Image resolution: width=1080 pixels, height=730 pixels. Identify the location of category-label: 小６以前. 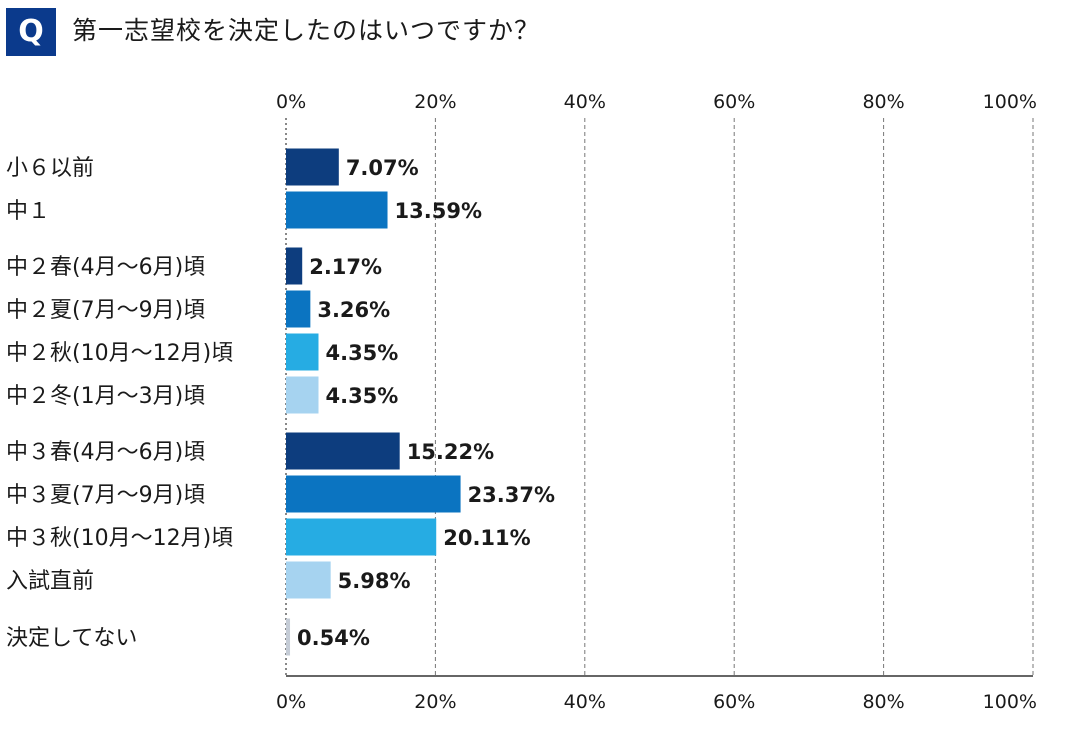
(50, 168).